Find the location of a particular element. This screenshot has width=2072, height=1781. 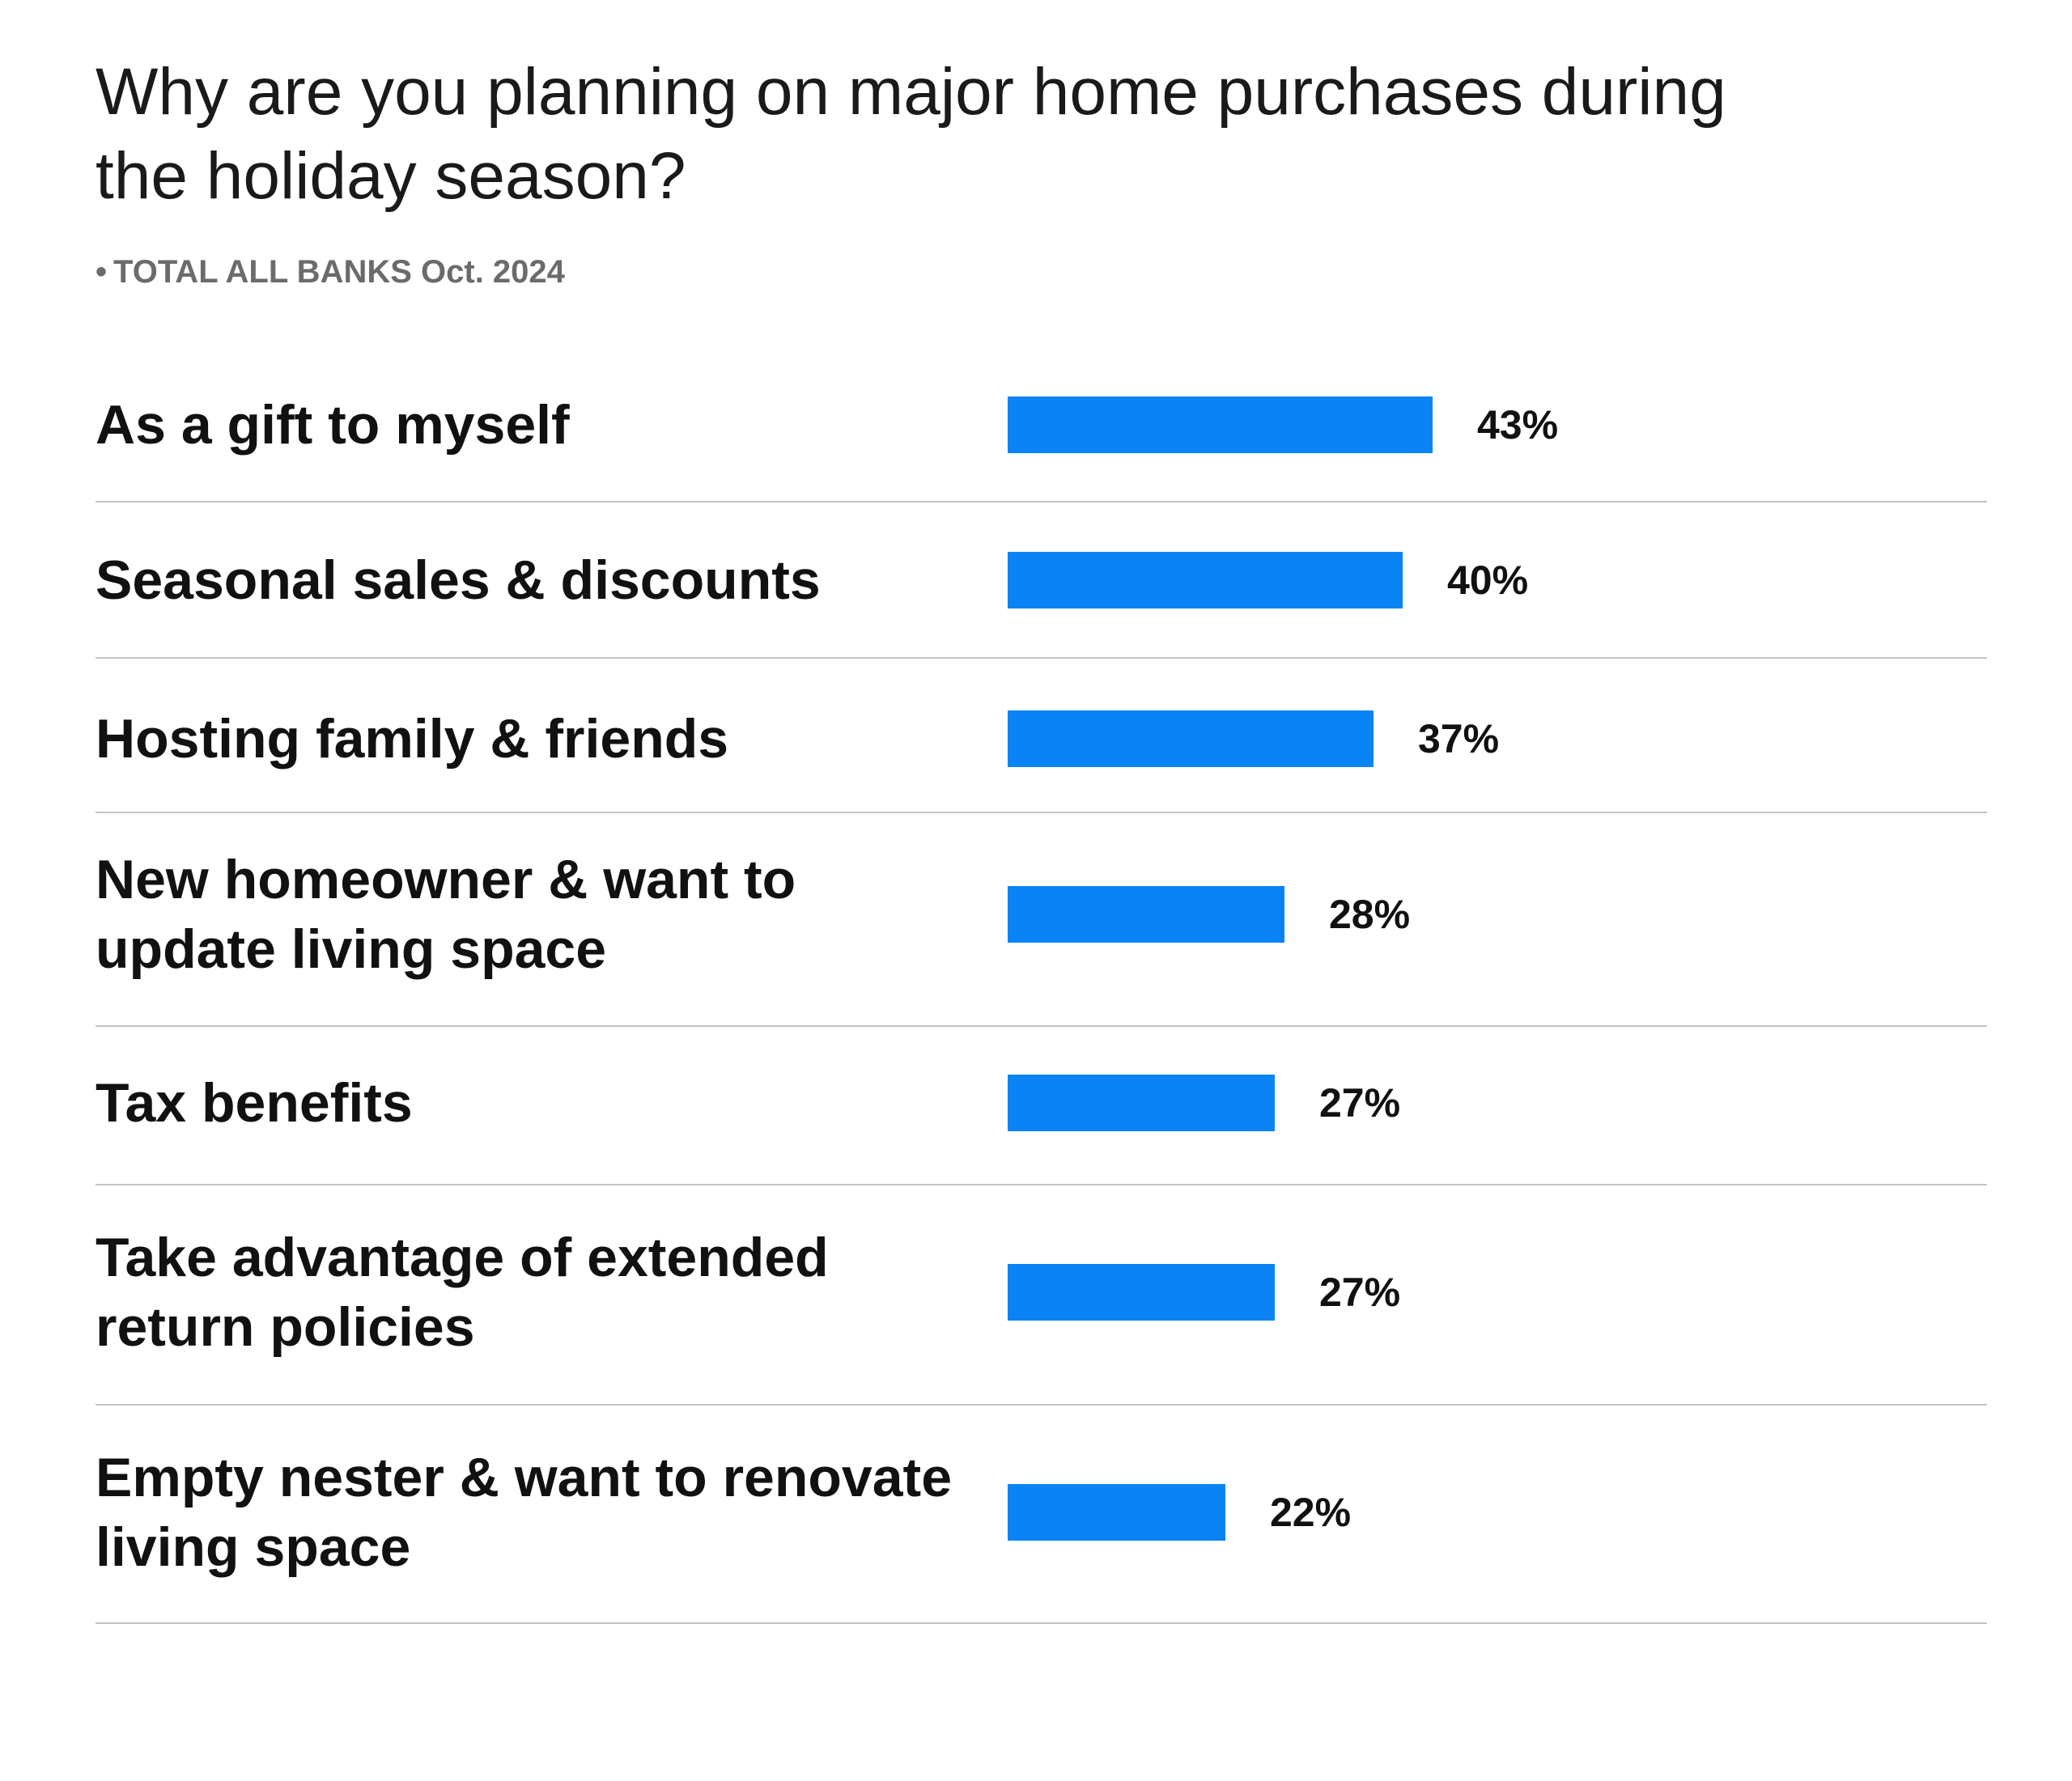

category-label: Tax benefits is located at coordinates (254, 1103).